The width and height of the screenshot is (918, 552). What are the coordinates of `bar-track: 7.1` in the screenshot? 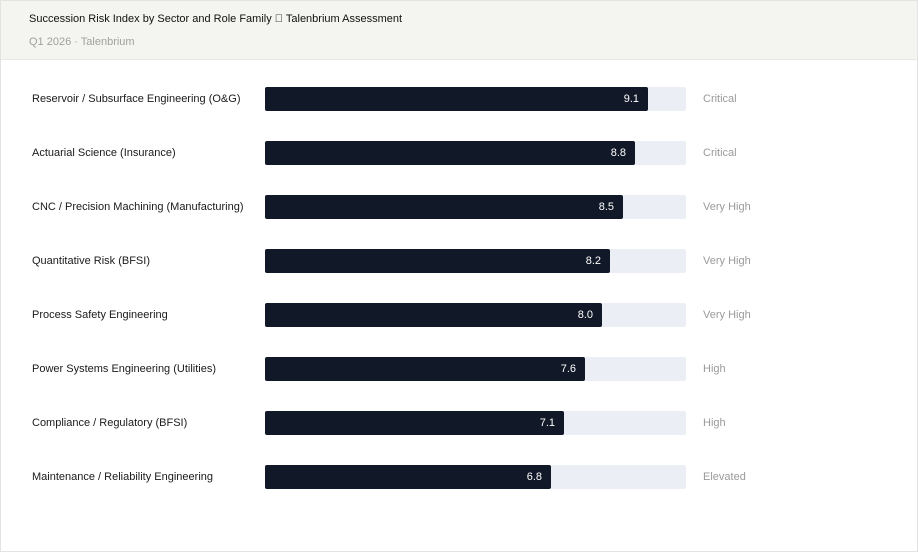 It's located at (475, 423).